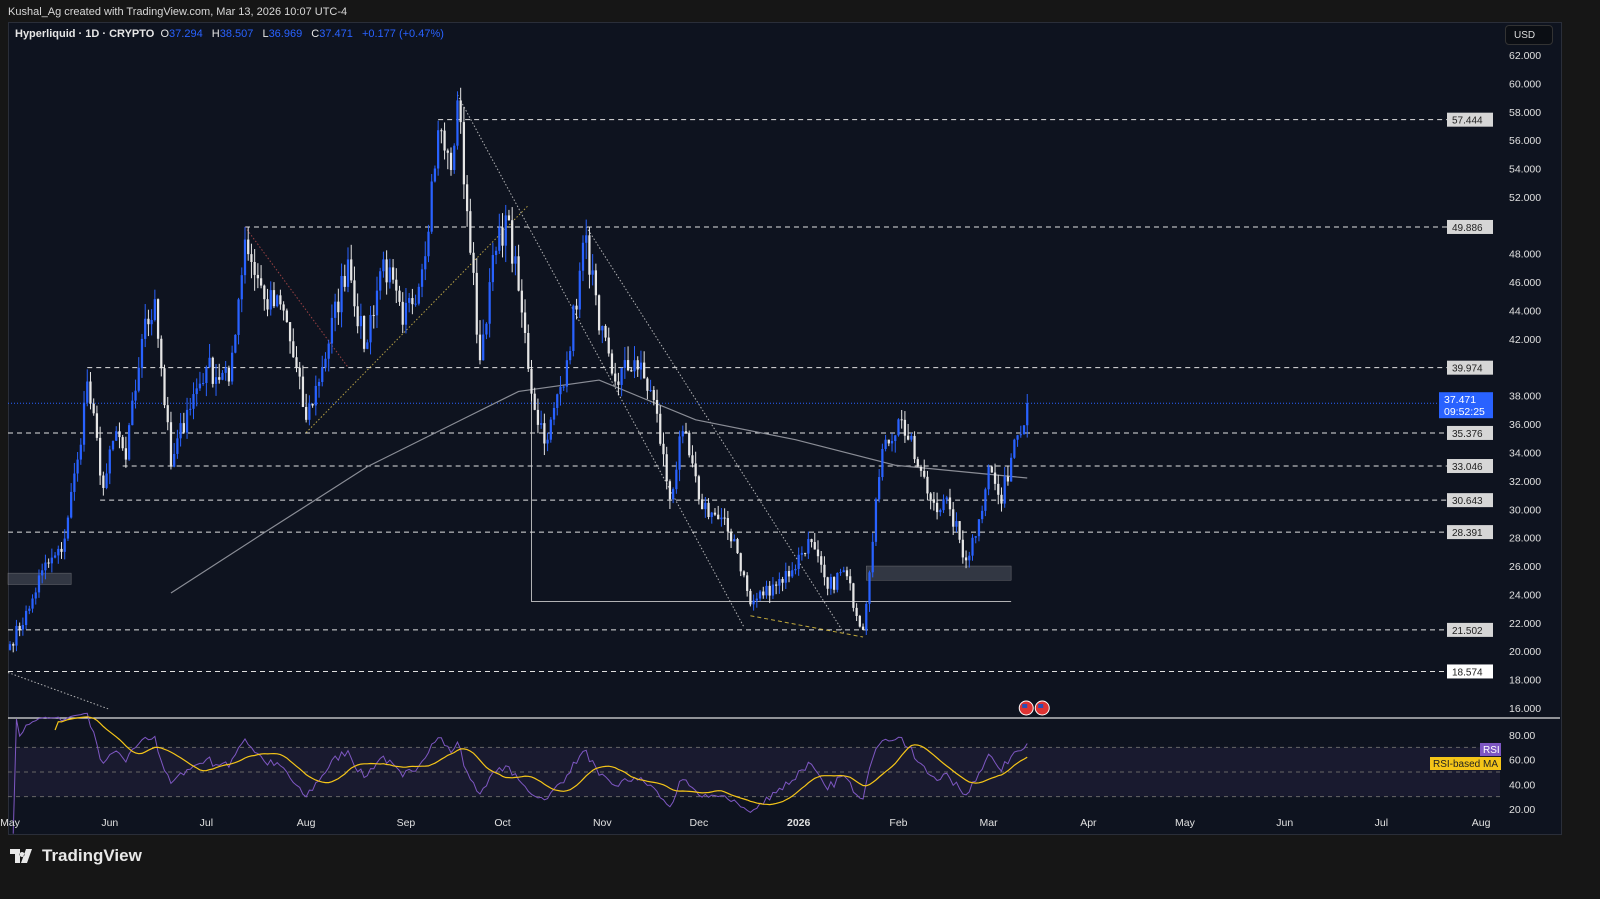 This screenshot has height=899, width=1600. Describe the element at coordinates (85, 34) in the screenshot. I see `symbol-name: Hyperliquid · 1D · CRYPTO` at that location.